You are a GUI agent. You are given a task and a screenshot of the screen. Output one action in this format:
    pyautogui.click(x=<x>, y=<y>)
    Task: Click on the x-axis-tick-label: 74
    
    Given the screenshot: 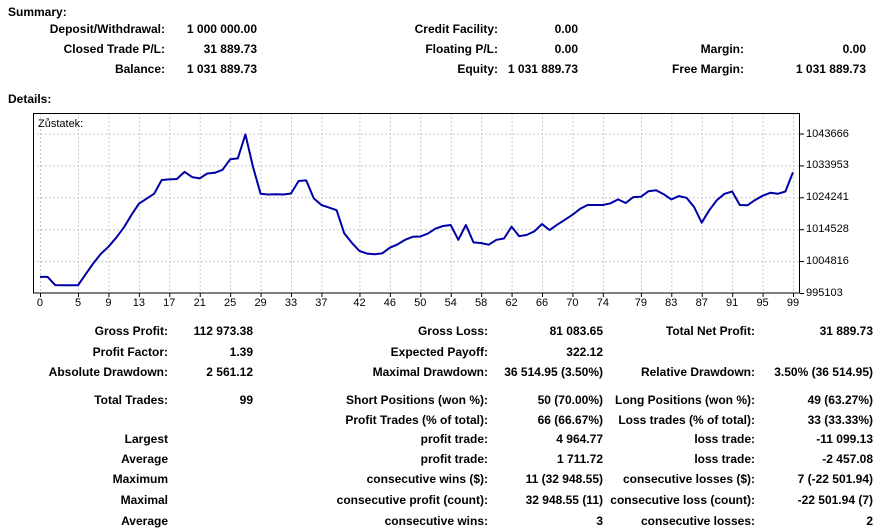 What is the action you would take?
    pyautogui.click(x=602, y=303)
    